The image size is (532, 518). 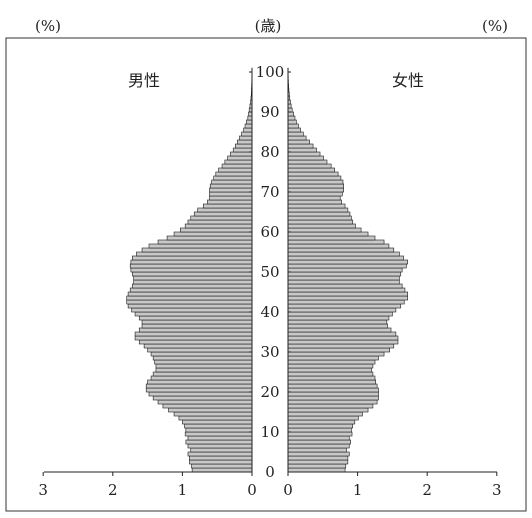 I want to click on female-label: 女性, so click(x=408, y=80).